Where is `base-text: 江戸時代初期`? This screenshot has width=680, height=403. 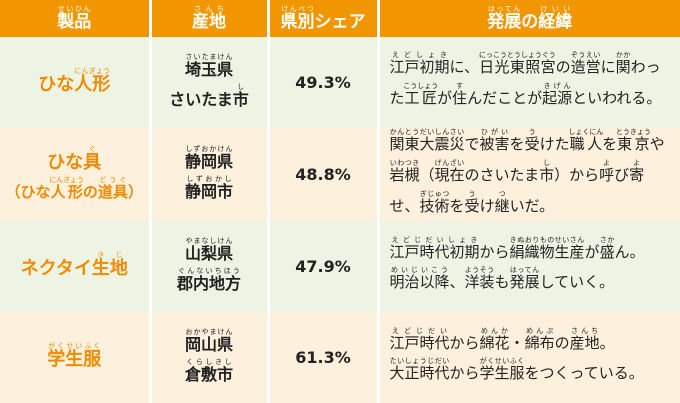
base-text: 江戸時代初期 is located at coordinates (434, 251).